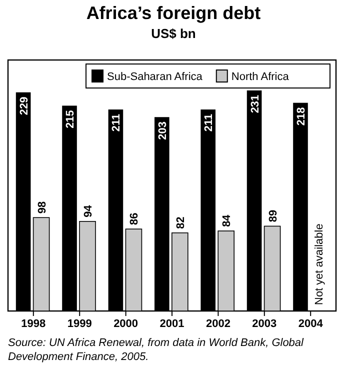 The width and height of the screenshot is (347, 380). I want to click on annotation: Not yet available, so click(319, 264).